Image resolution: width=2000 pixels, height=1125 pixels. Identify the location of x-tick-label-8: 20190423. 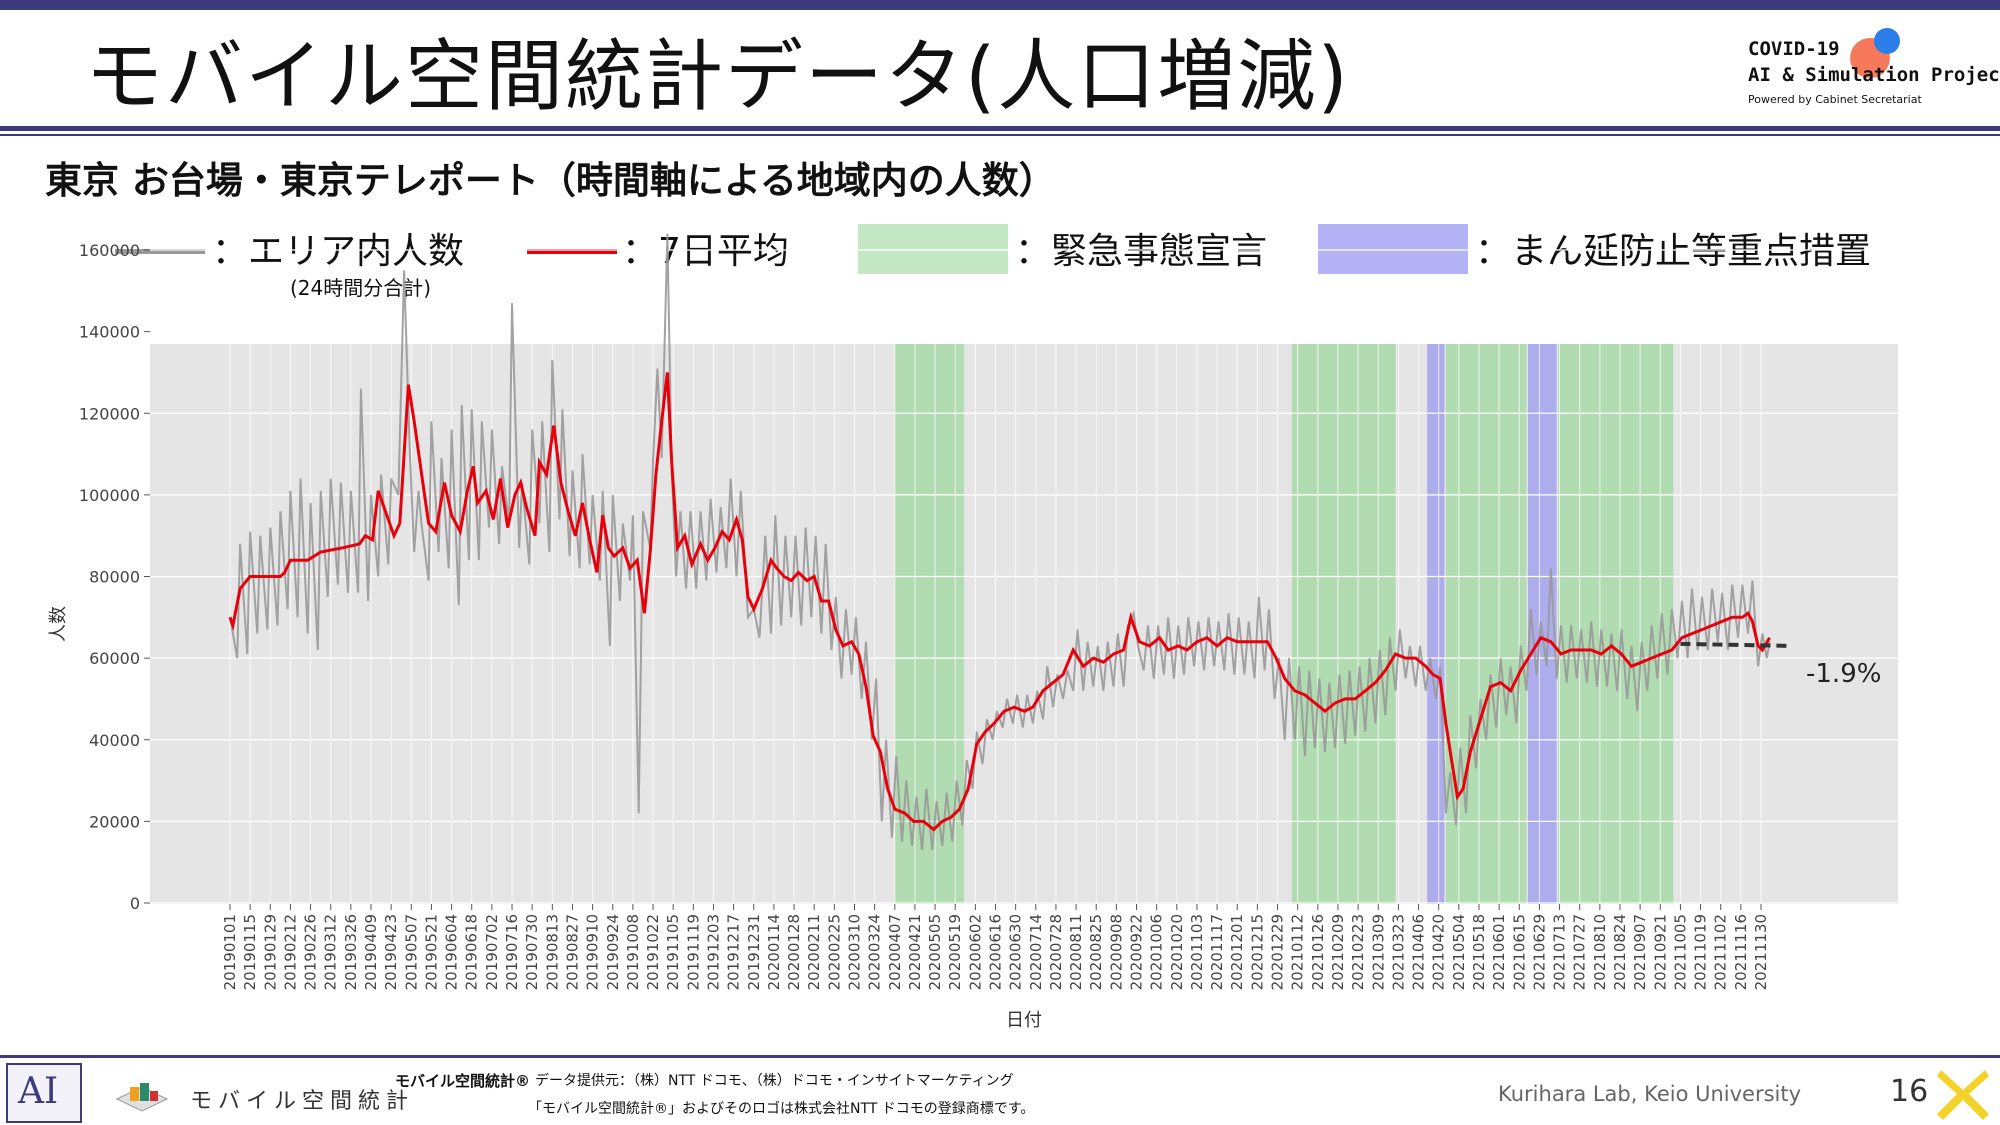
(391, 952).